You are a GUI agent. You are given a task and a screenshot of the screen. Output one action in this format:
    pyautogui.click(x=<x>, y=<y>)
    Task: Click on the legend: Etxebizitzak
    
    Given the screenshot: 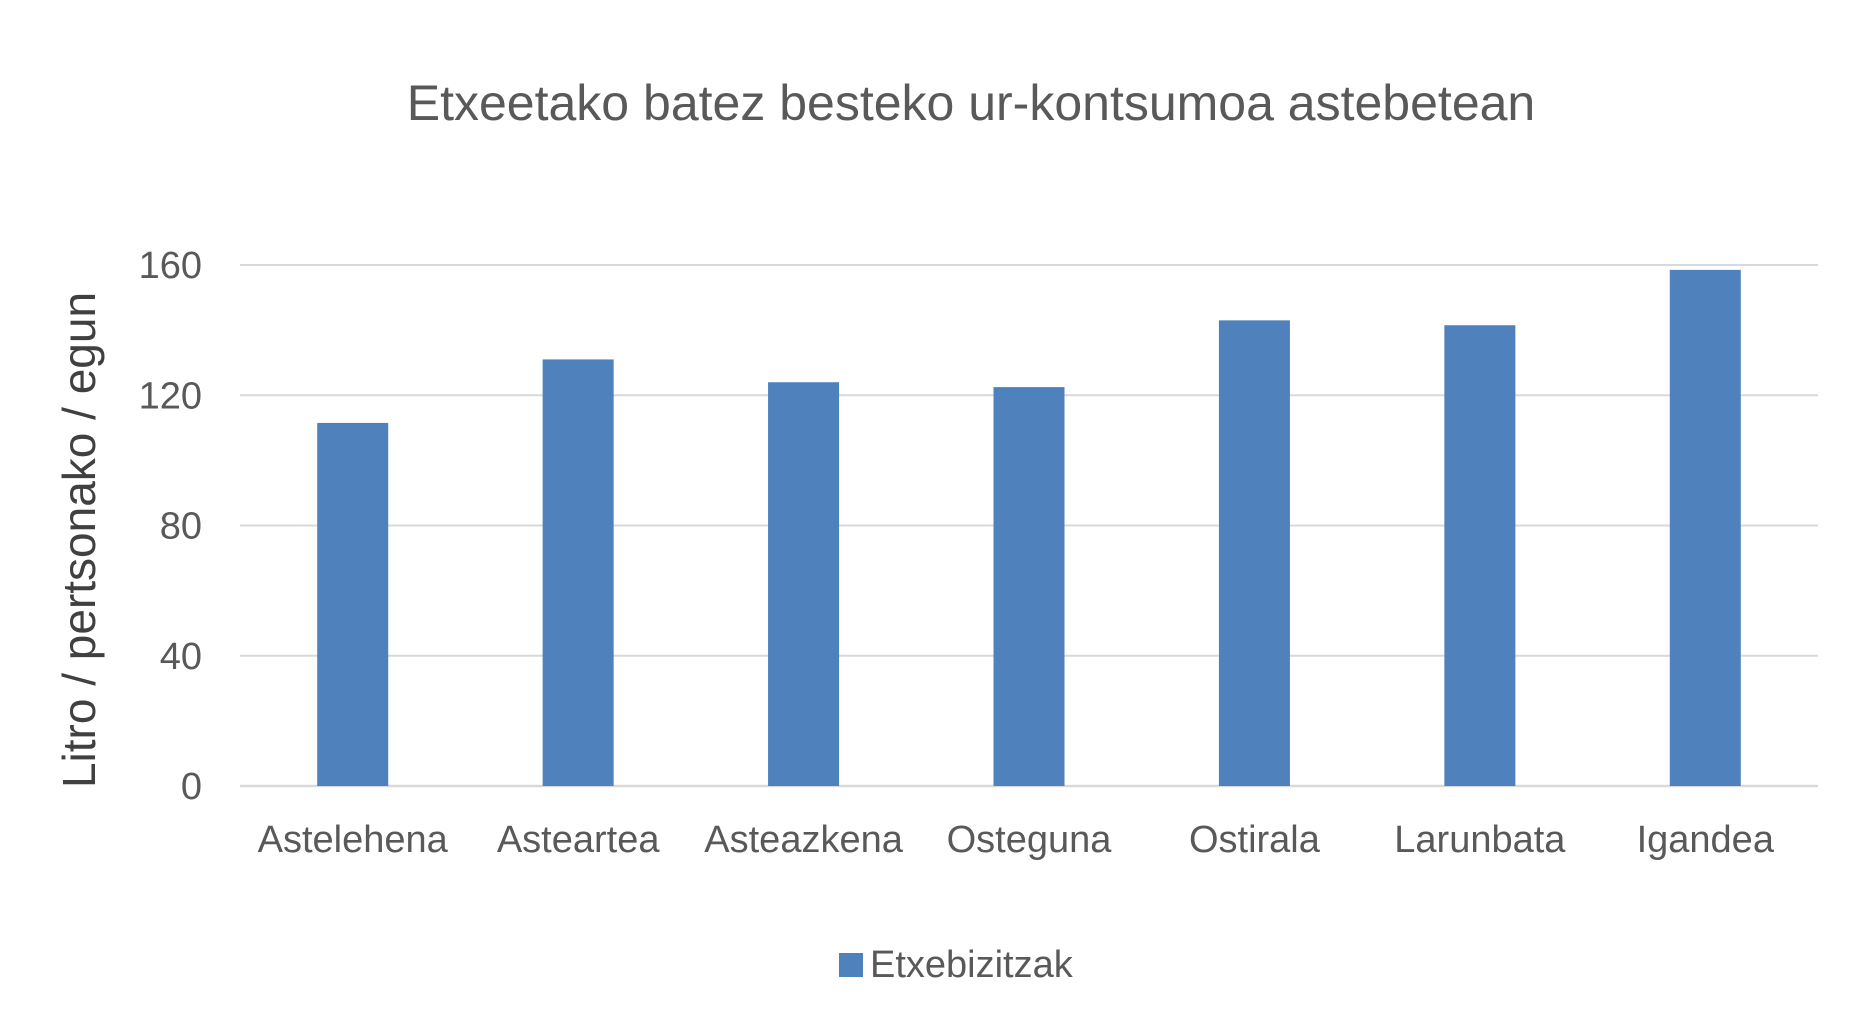 What is the action you would take?
    pyautogui.click(x=956, y=965)
    